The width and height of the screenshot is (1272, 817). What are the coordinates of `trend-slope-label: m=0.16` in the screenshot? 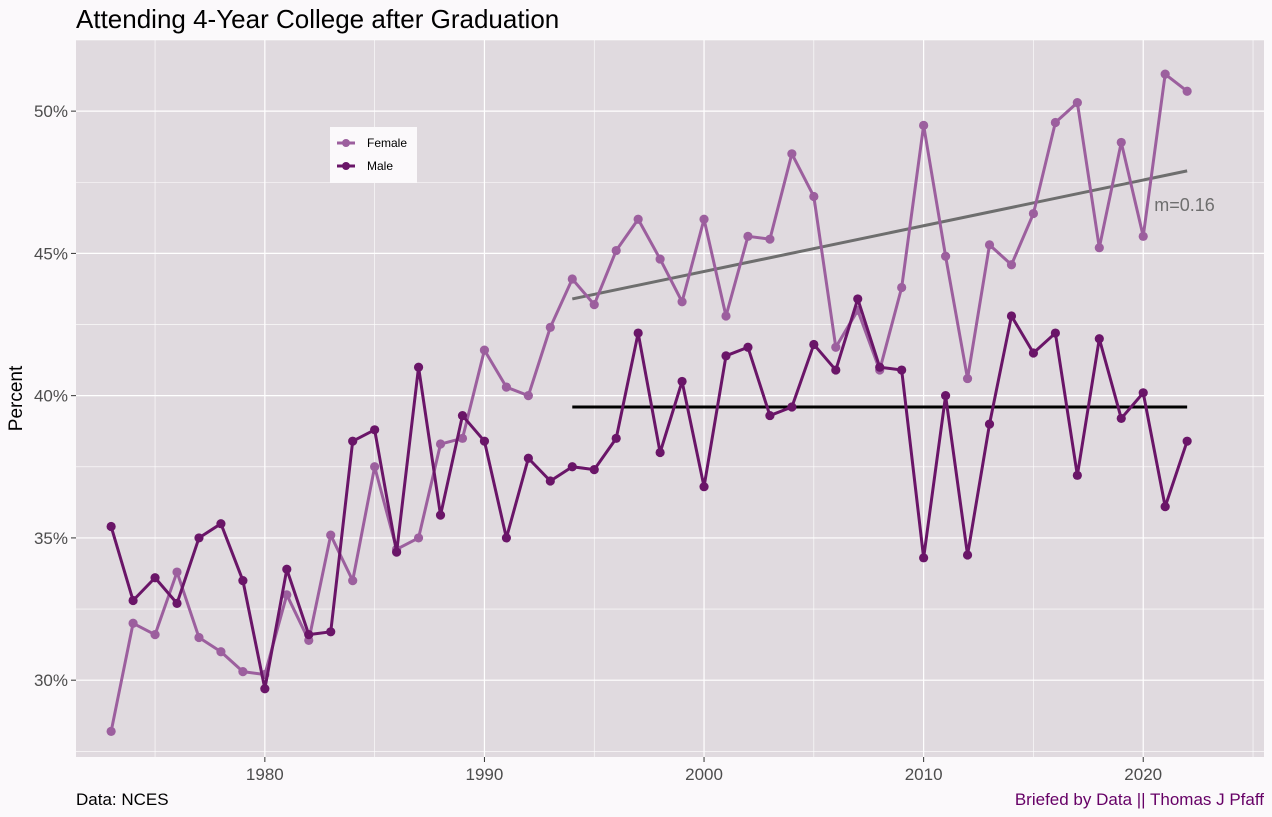 It's located at (1184, 205).